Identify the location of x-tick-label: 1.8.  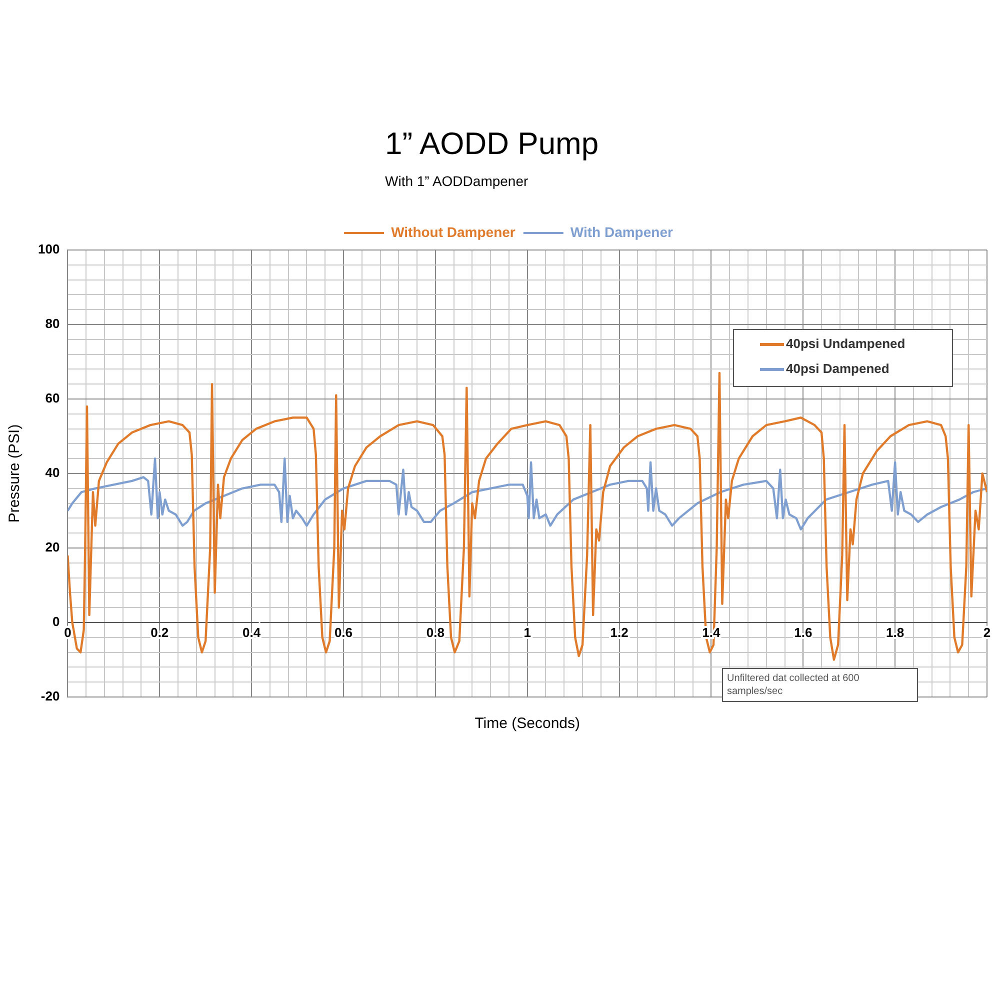
(895, 632).